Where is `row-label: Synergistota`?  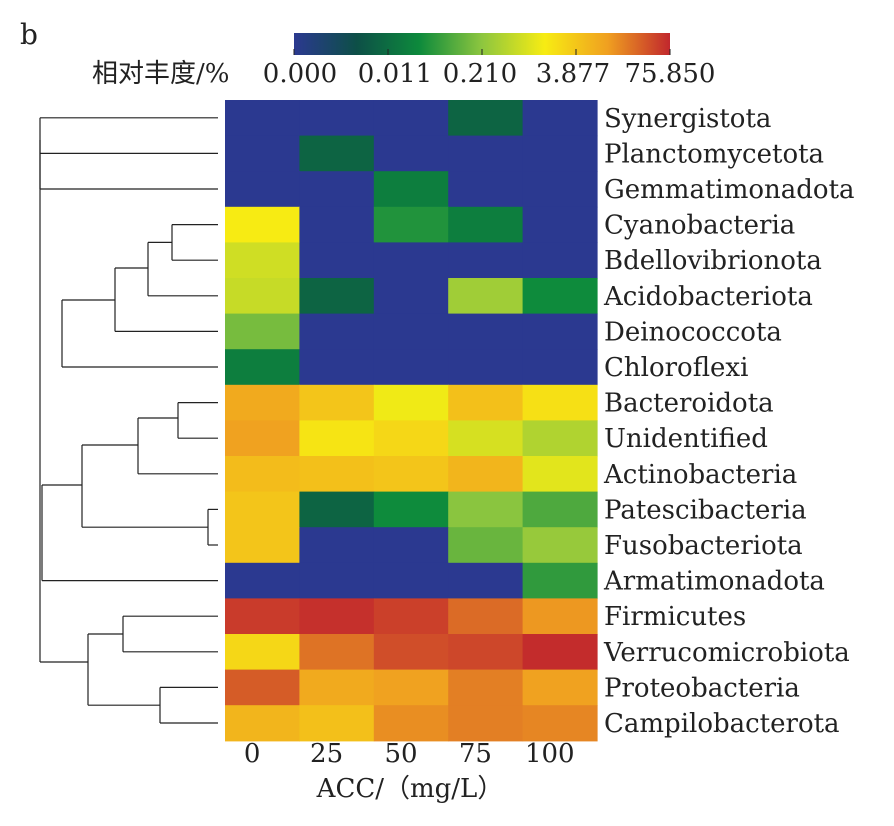
row-label: Synergistota is located at coordinates (687, 119).